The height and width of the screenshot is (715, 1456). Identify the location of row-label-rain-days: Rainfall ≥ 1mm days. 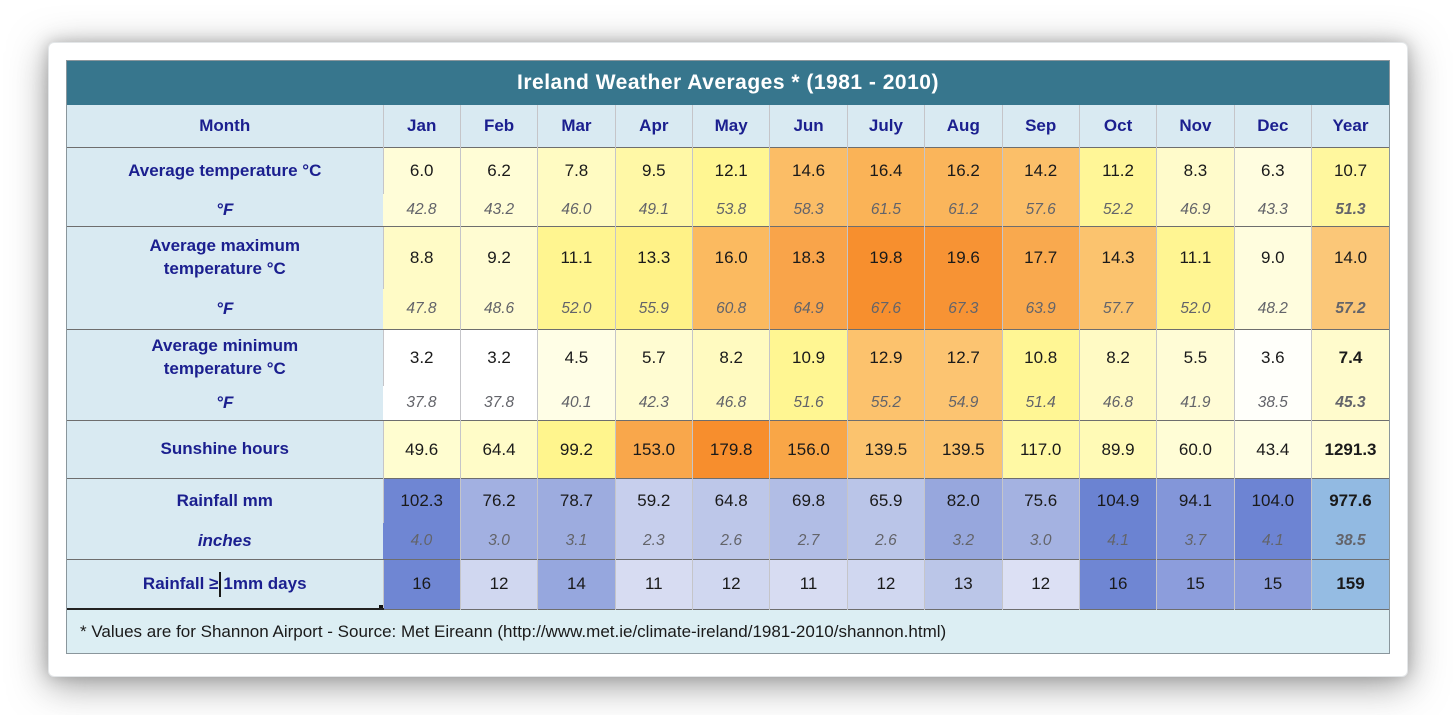
(225, 584).